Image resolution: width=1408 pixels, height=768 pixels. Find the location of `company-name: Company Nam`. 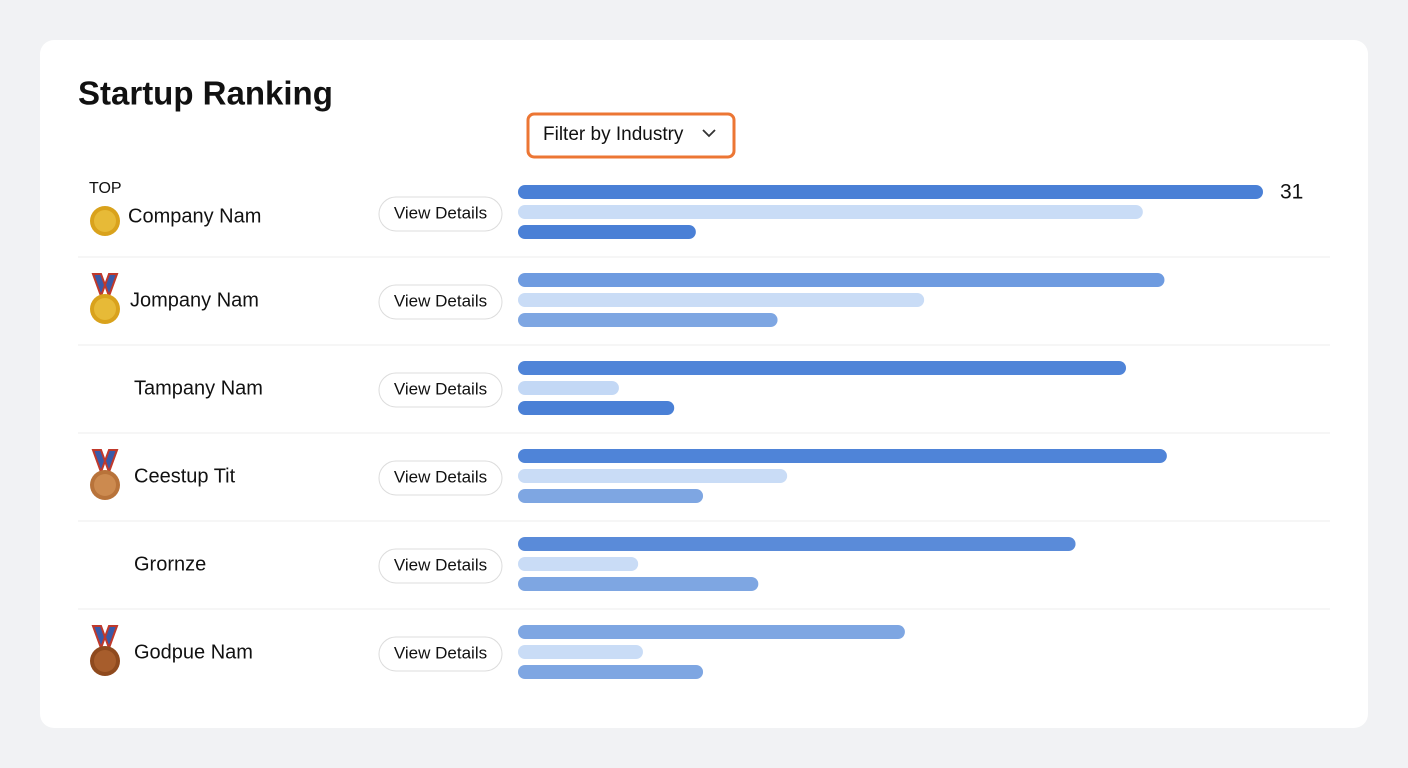

company-name: Company Nam is located at coordinates (194, 216).